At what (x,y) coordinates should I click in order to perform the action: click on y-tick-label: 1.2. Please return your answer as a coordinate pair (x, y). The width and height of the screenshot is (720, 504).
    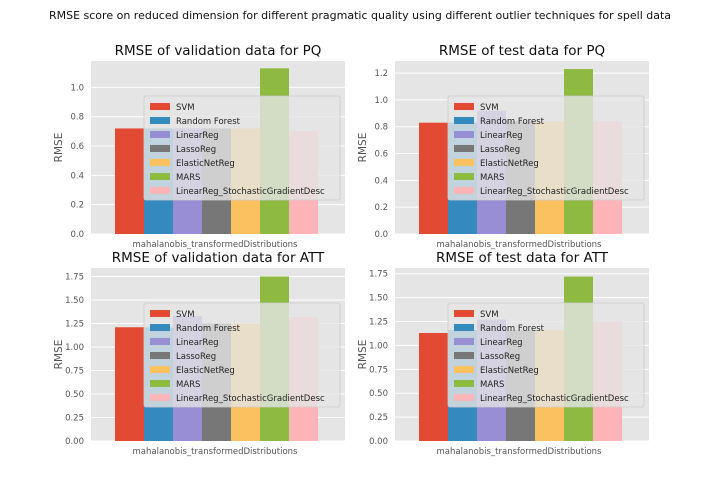
    Looking at the image, I should click on (381, 74).